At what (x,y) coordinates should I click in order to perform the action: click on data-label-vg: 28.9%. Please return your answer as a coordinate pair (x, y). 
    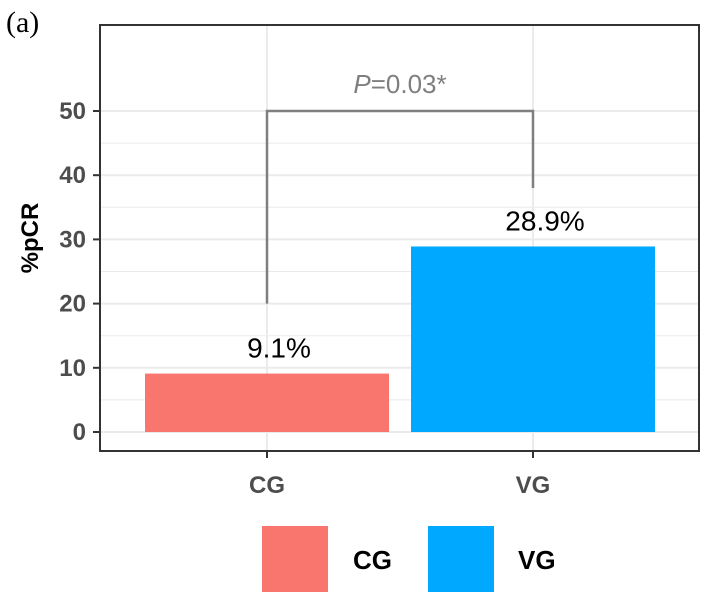
    Looking at the image, I should click on (544, 220).